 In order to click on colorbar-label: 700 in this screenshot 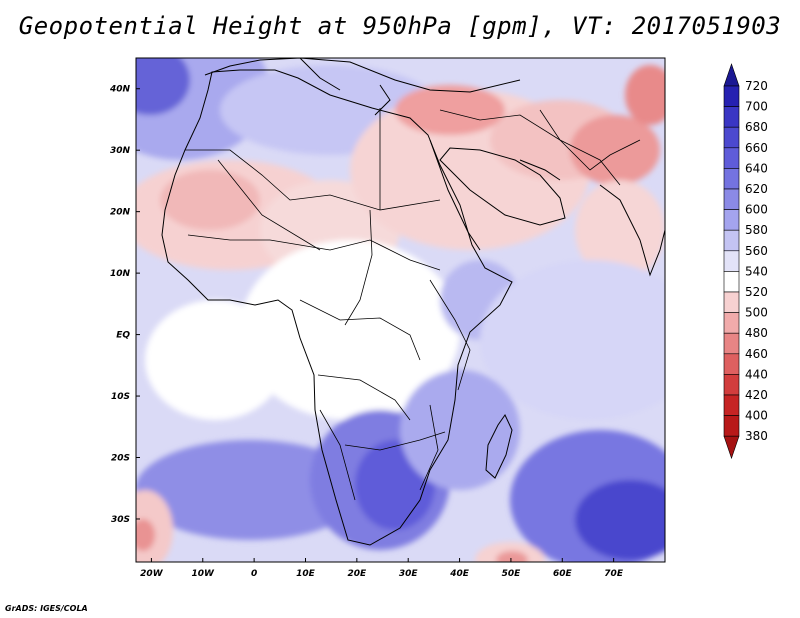, I will do `click(756, 107)`.